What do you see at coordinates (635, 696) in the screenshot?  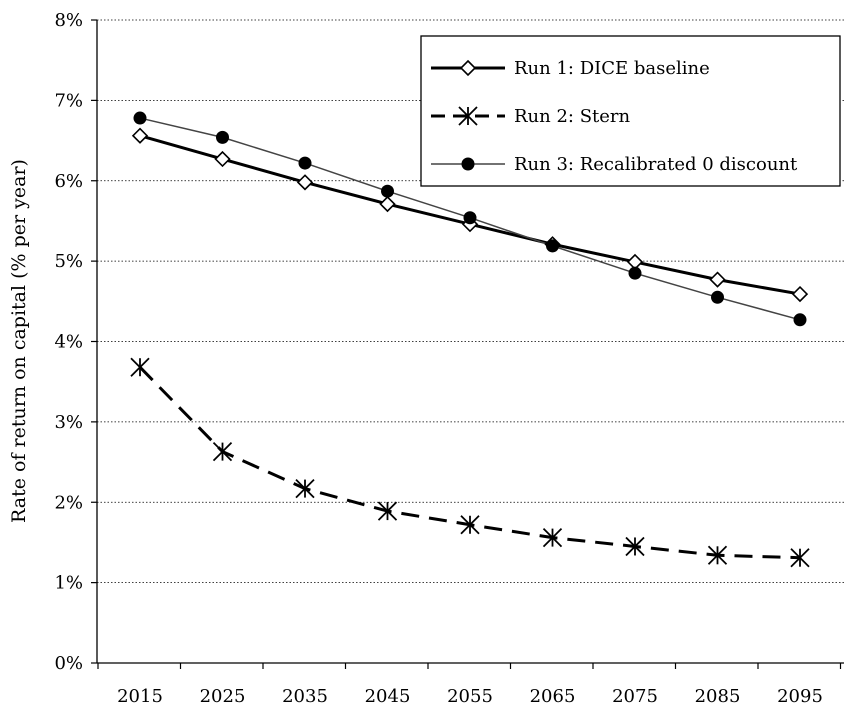 I see `x-tick-label: 2075` at bounding box center [635, 696].